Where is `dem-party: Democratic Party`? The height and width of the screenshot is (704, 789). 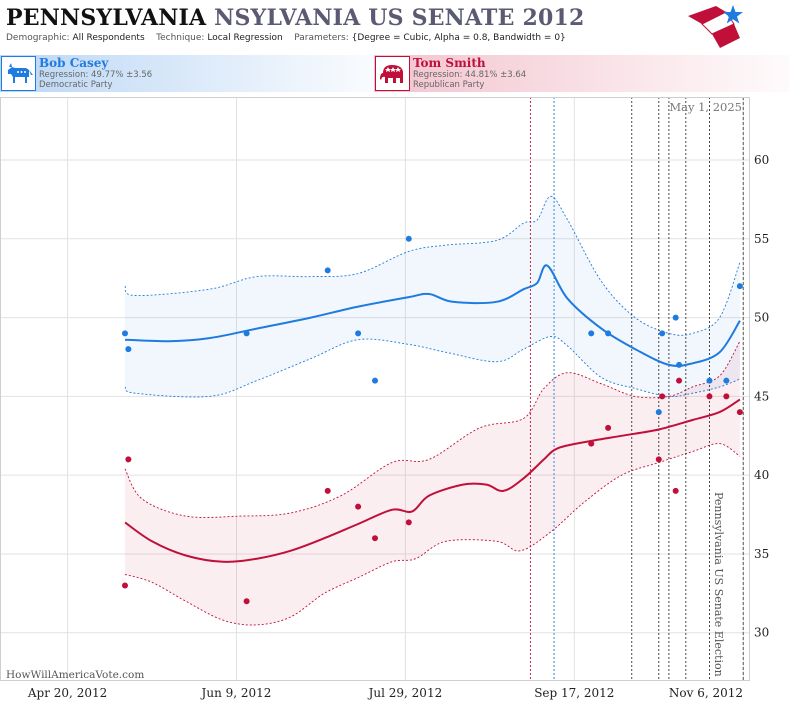 dem-party: Democratic Party is located at coordinates (76, 85).